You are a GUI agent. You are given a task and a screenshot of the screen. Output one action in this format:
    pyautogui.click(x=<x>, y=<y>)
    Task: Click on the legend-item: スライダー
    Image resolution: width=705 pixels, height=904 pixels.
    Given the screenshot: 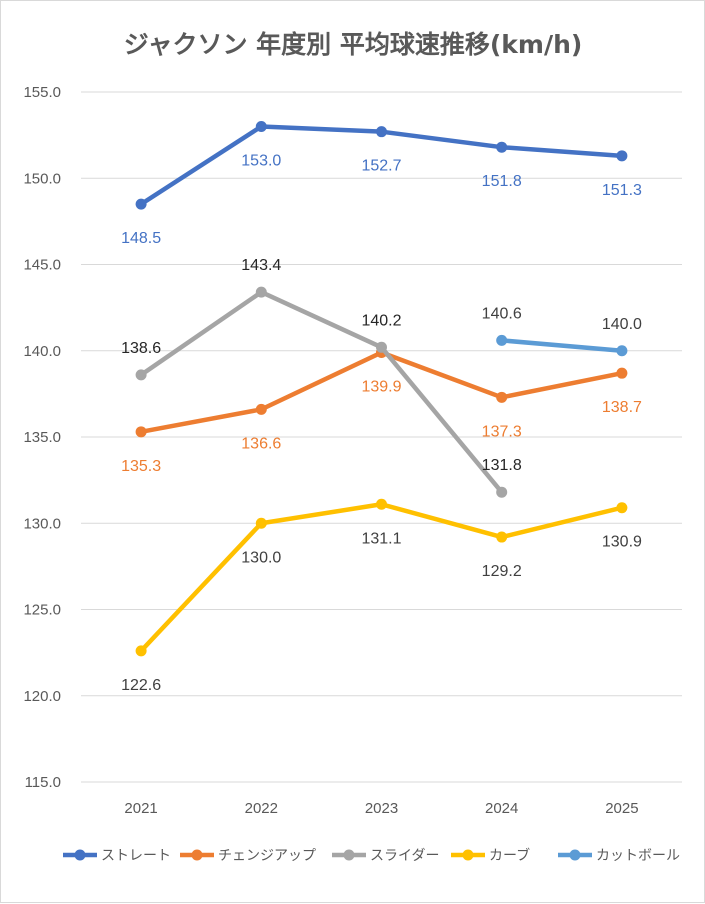 What is the action you would take?
    pyautogui.click(x=385, y=856)
    